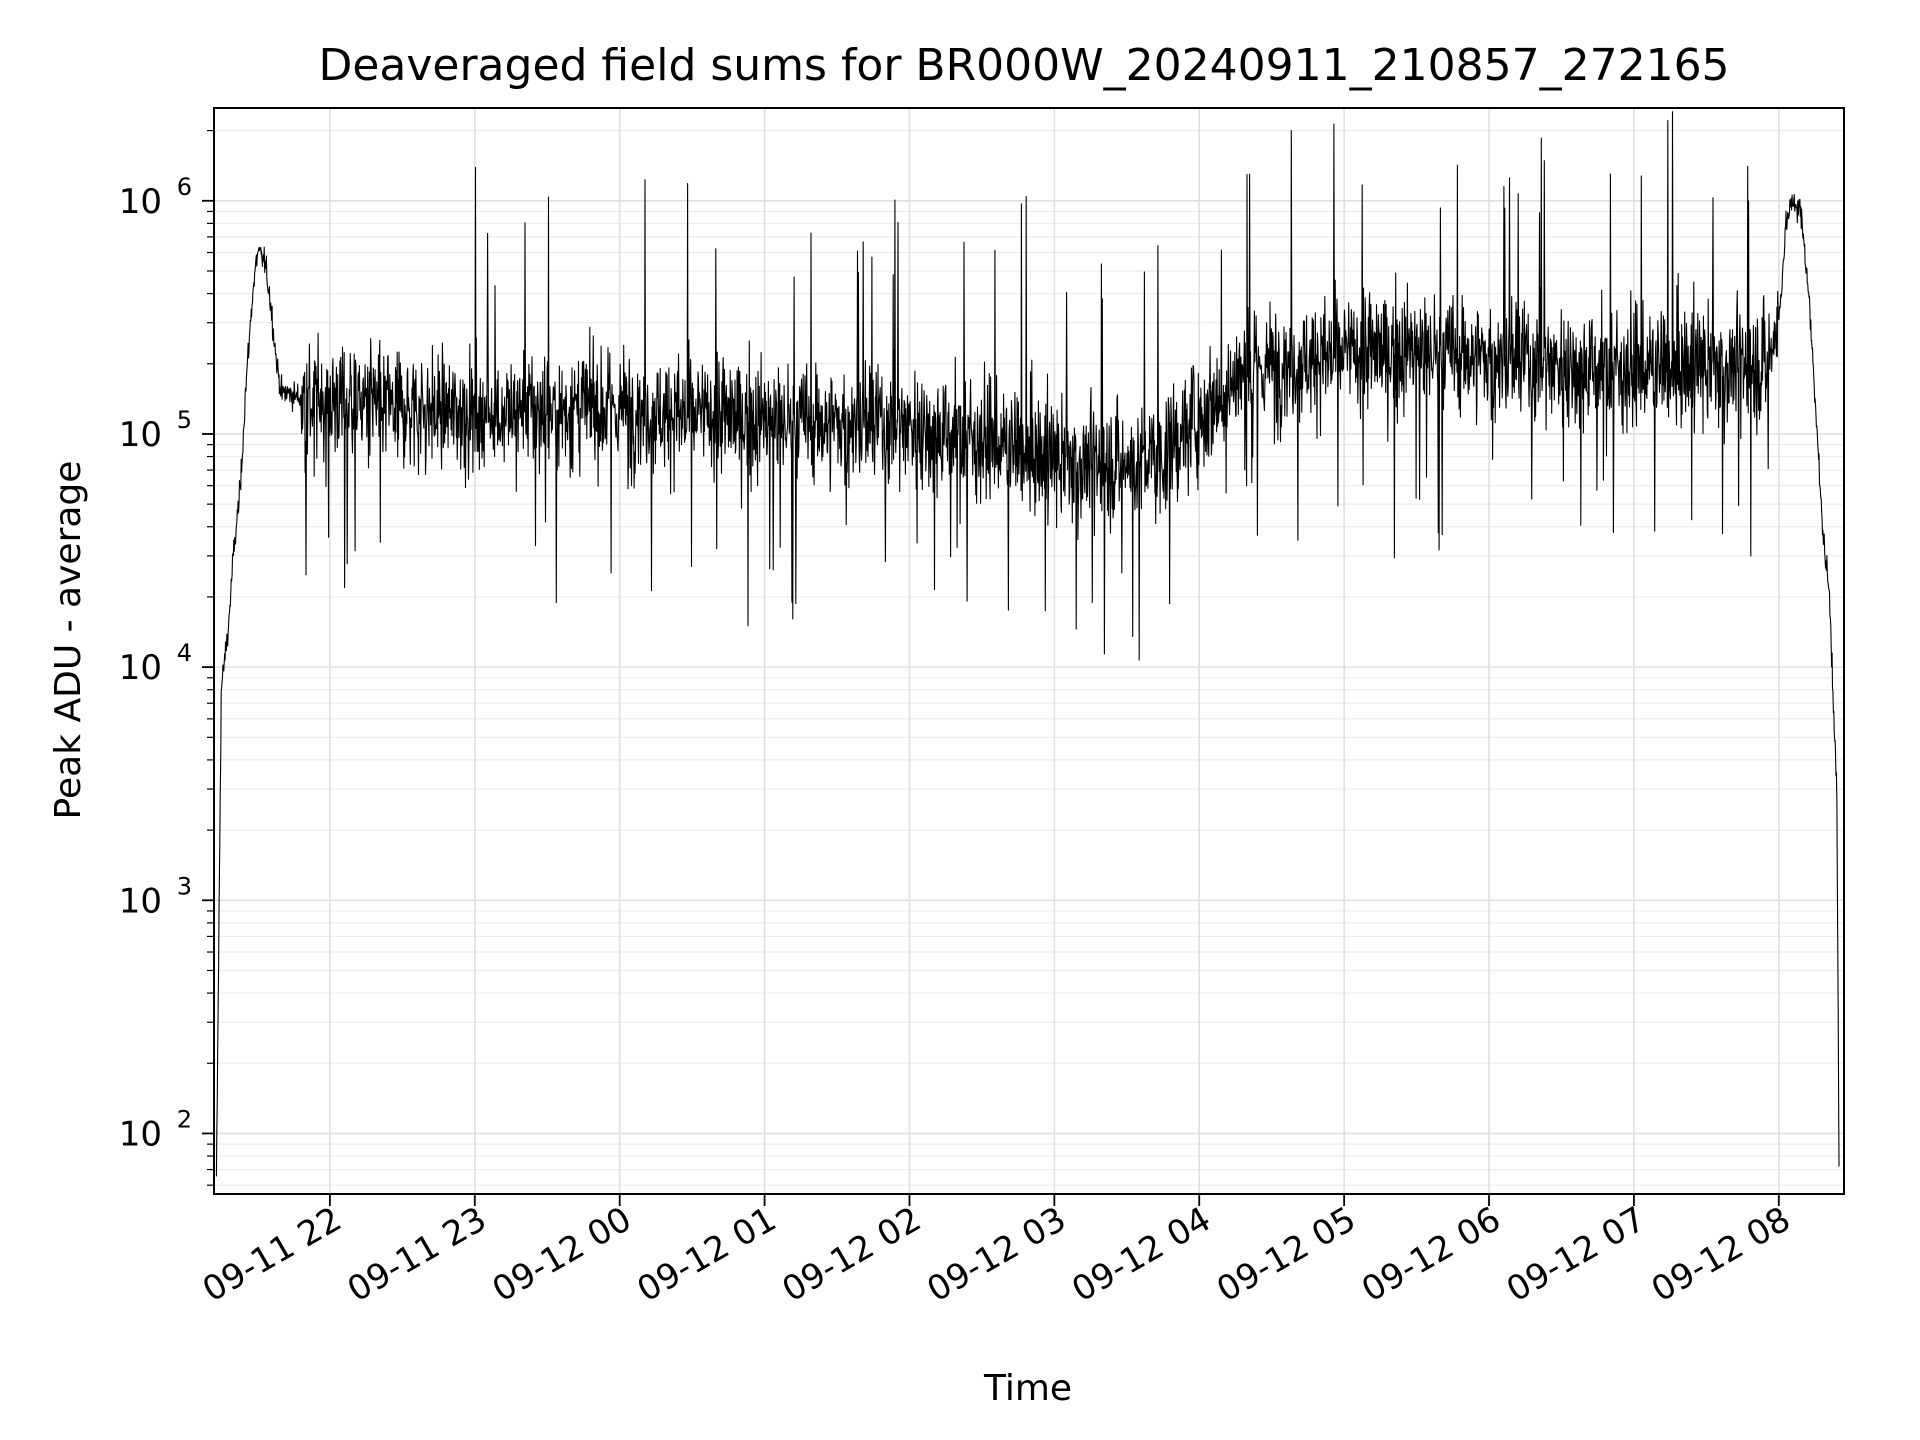 The width and height of the screenshot is (1920, 1440). I want to click on y-tick-label-exponent: 4, so click(184, 653).